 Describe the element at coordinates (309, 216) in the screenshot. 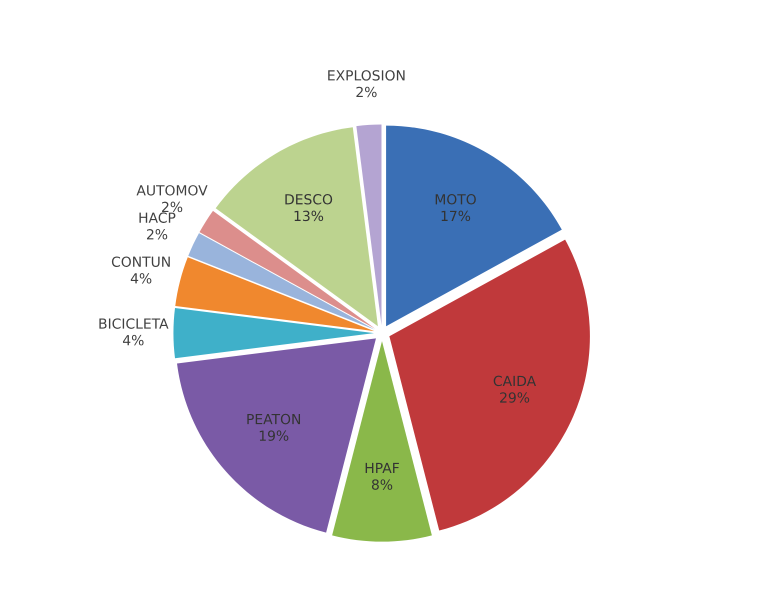

I see `data-label: 13%` at that location.